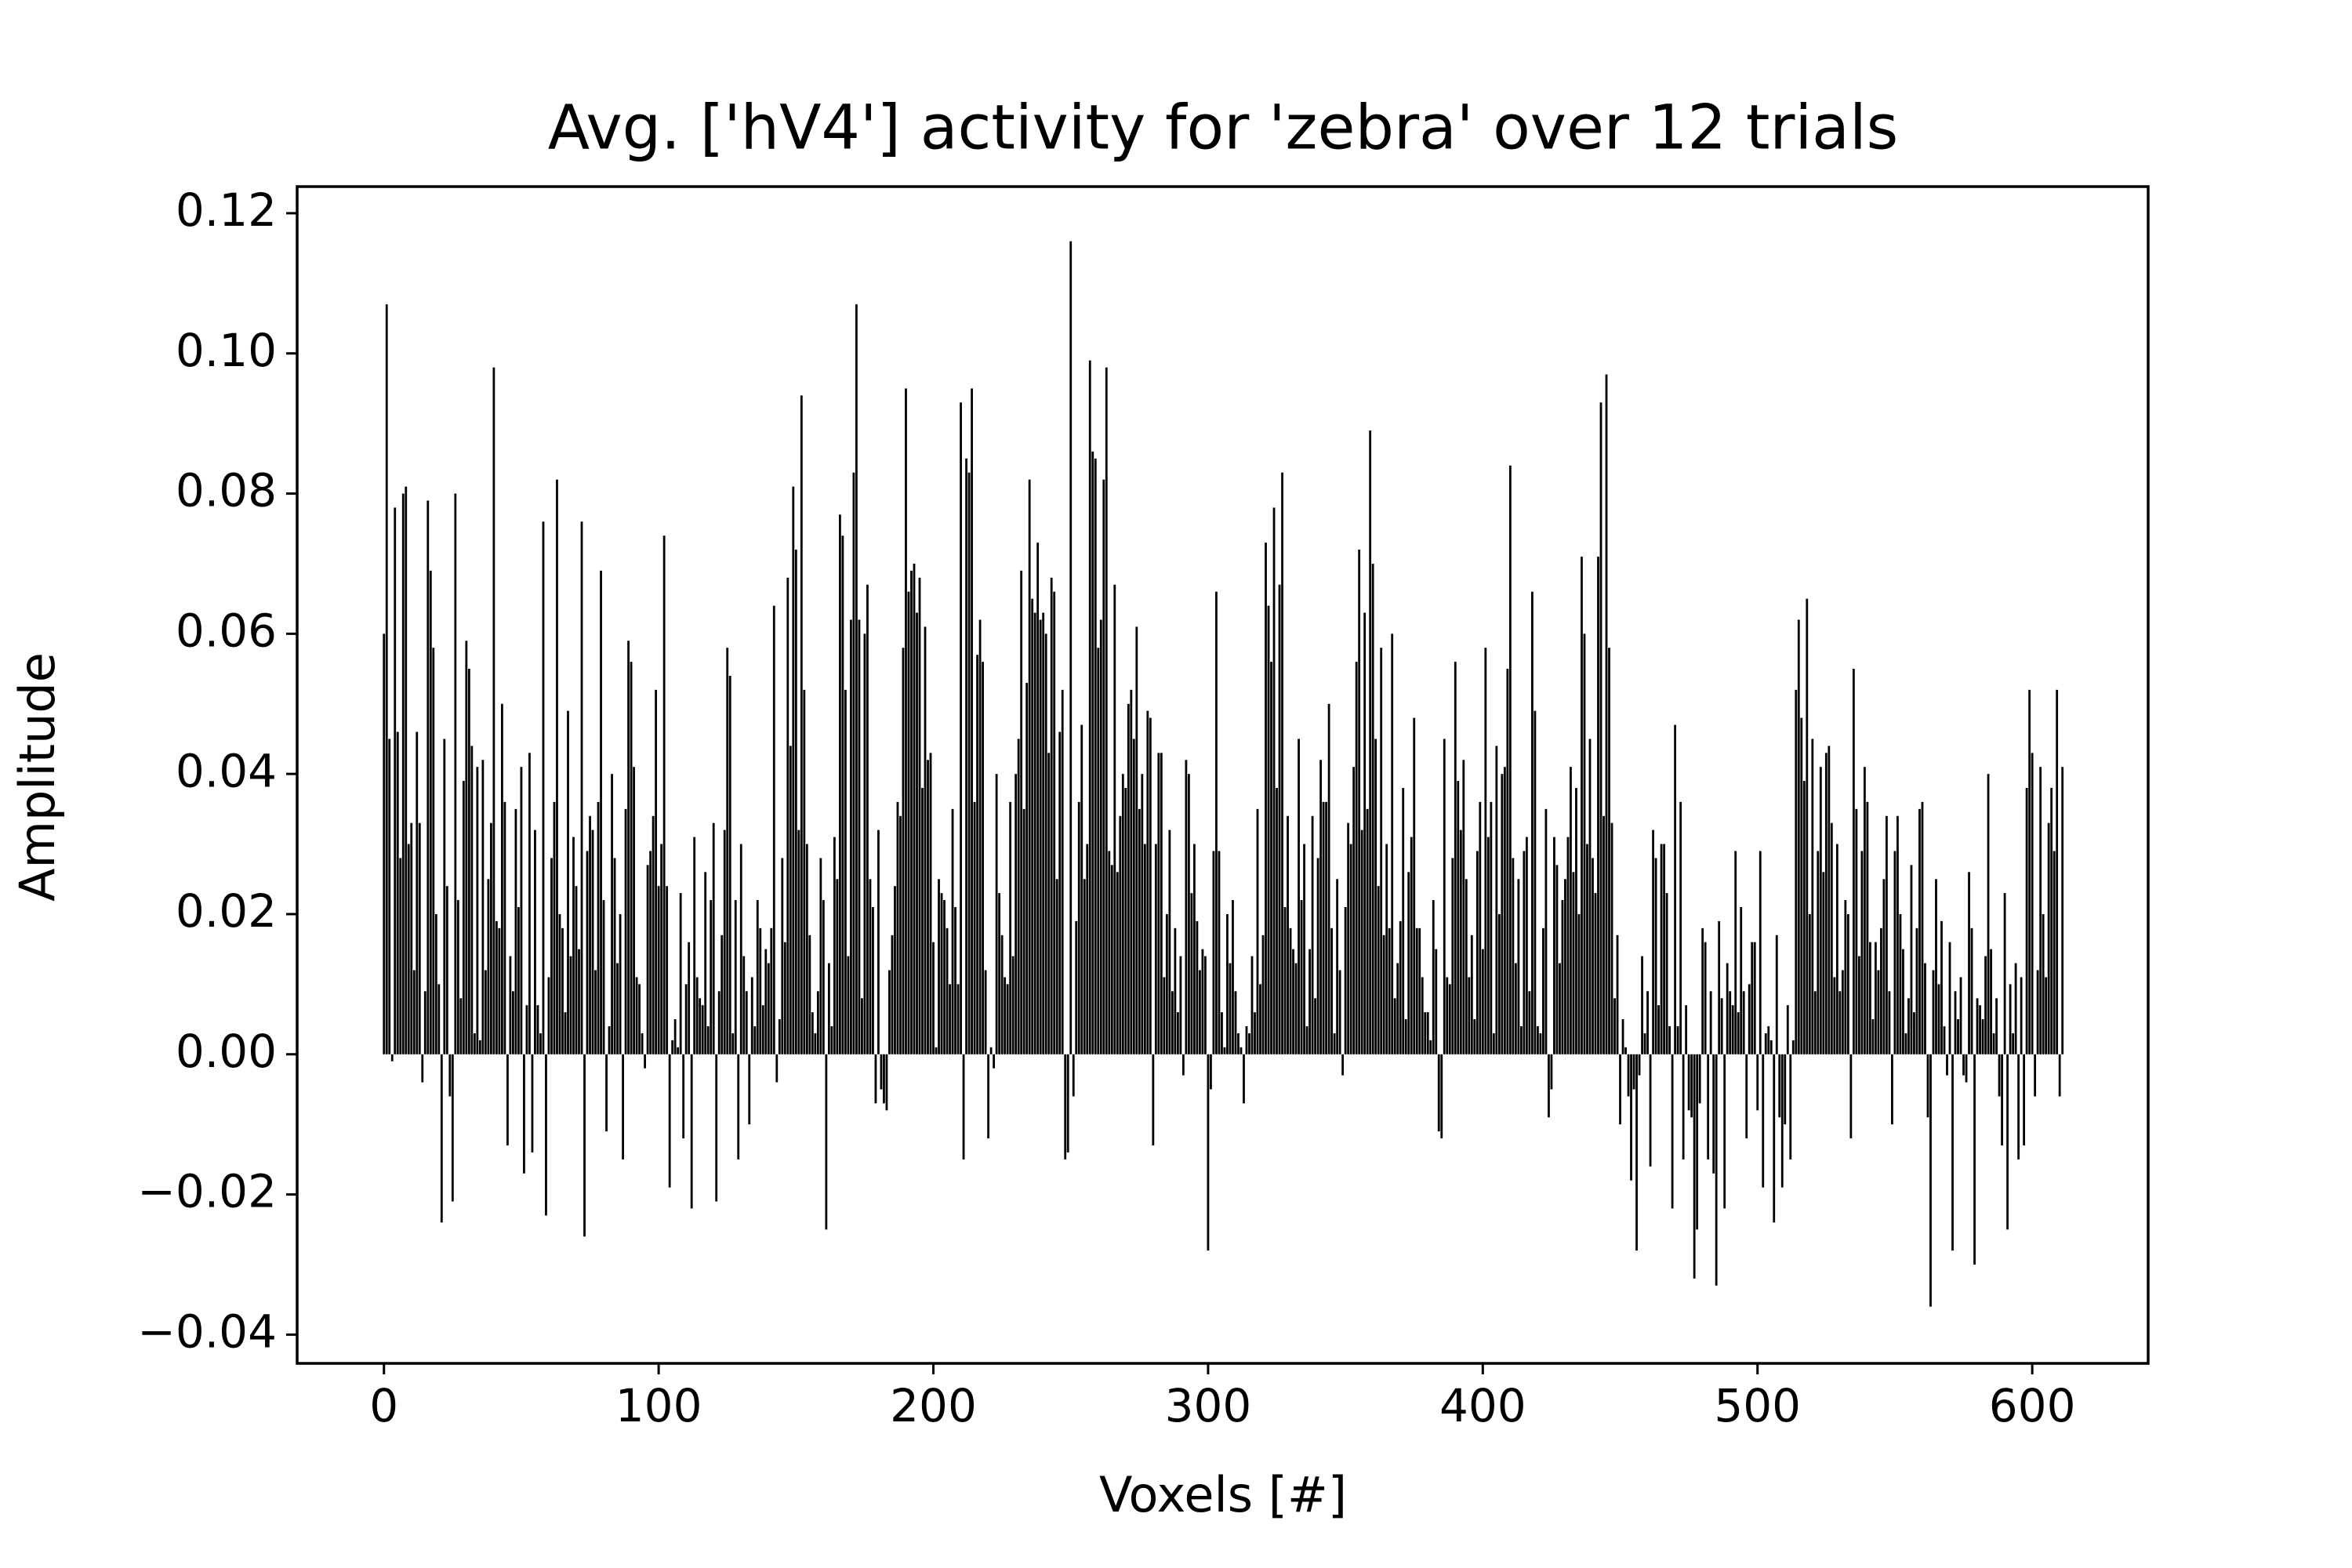  I want to click on x-tick-label: 0, so click(383, 1405).